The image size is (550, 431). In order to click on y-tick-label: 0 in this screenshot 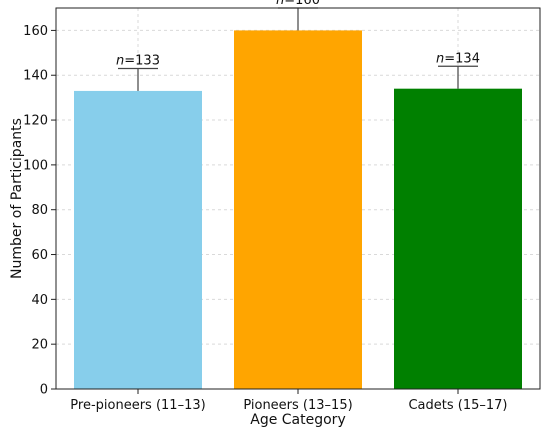, I will do `click(44, 390)`.